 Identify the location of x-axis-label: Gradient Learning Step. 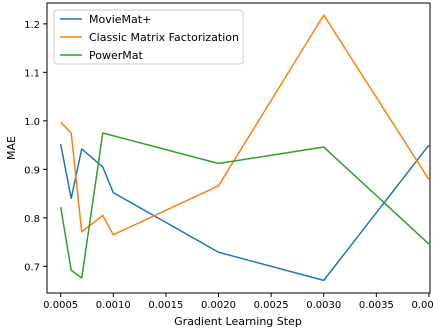
(238, 321).